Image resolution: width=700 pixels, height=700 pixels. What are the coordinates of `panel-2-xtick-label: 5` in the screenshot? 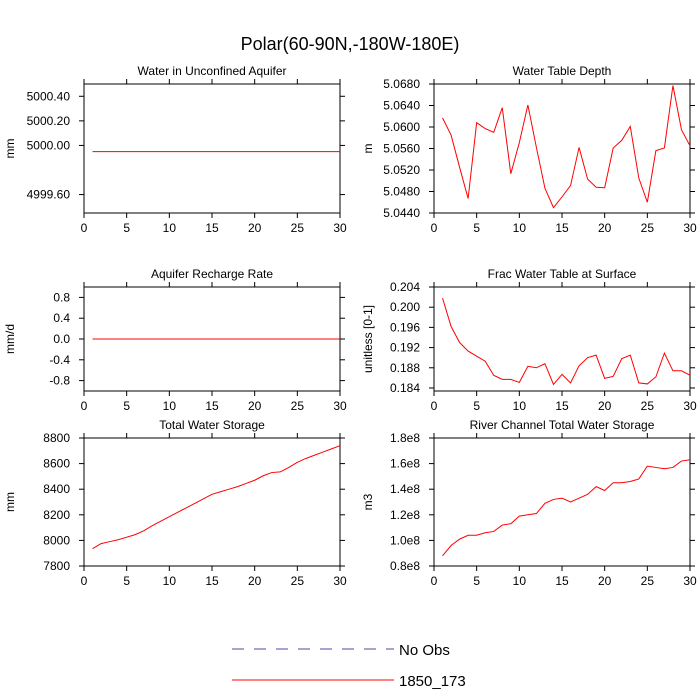 It's located at (476, 228).